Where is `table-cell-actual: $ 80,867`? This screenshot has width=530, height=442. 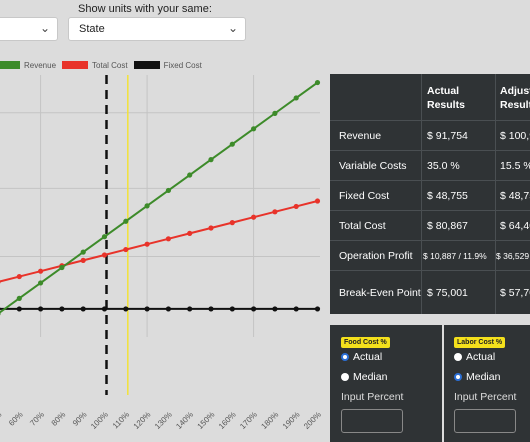
table-cell-actual: $ 80,867 is located at coordinates (447, 226).